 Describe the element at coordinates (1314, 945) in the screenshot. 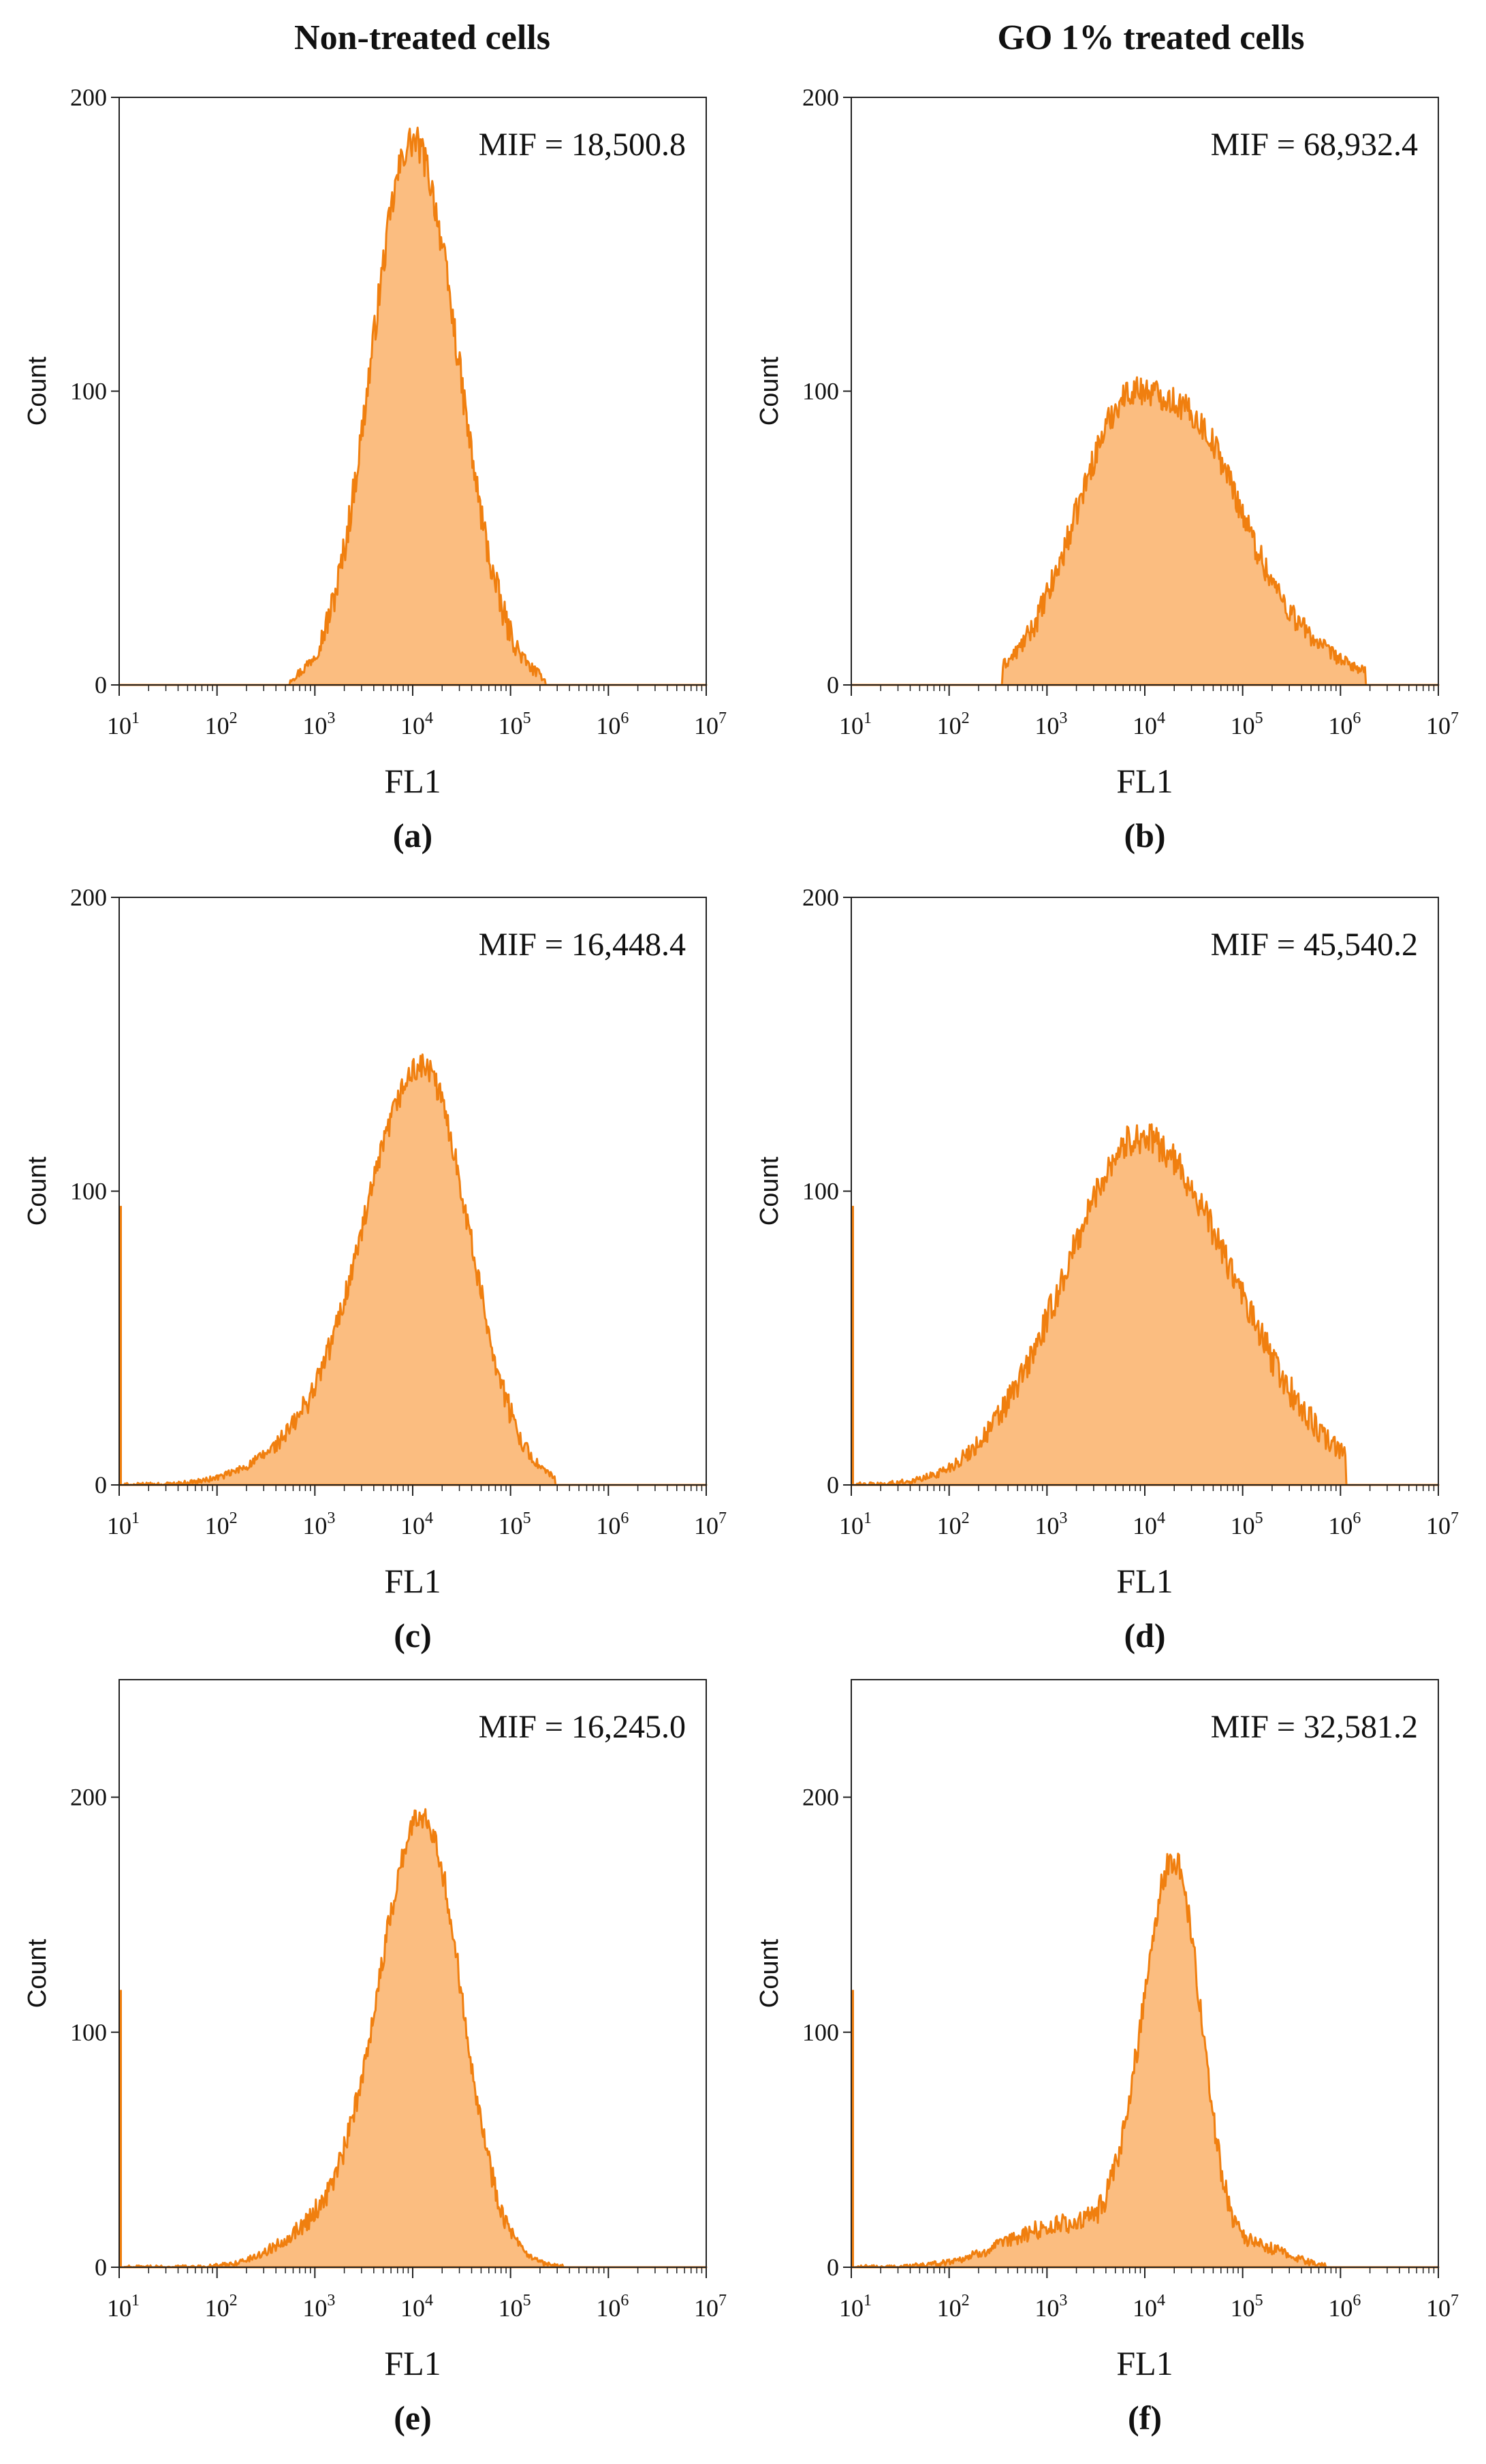

I see `mif-annotation: MIF = 45,540.2` at that location.